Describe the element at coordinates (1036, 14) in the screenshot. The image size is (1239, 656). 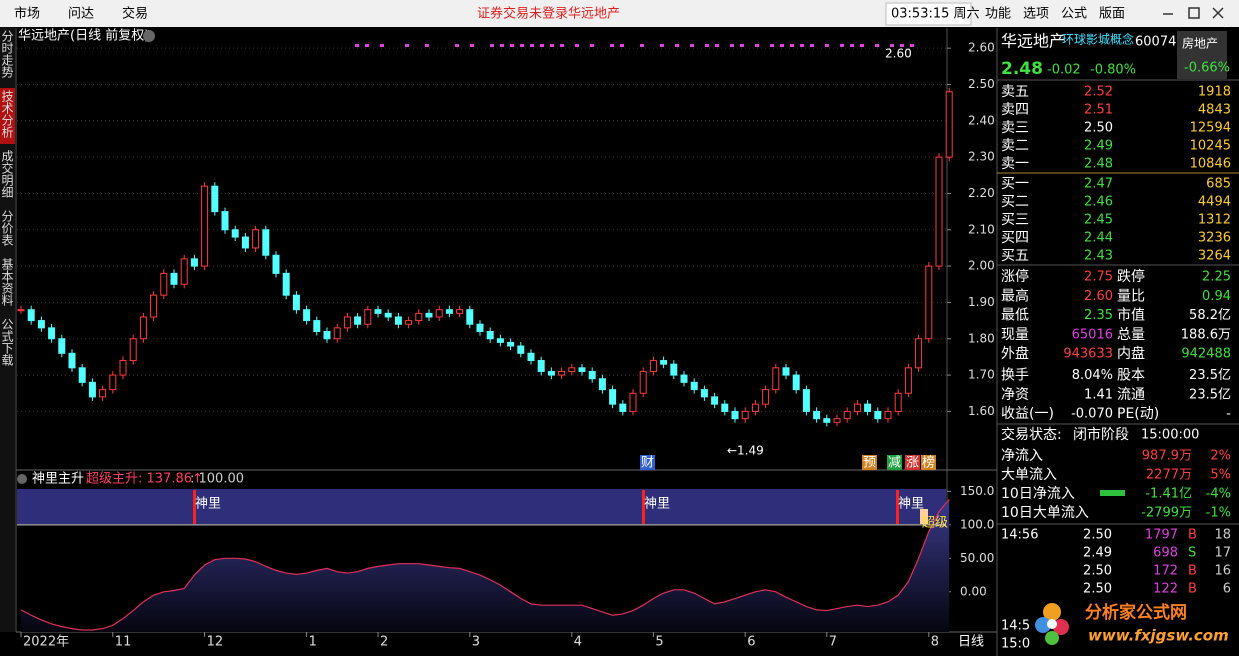
I see `menu-item: 选项` at that location.